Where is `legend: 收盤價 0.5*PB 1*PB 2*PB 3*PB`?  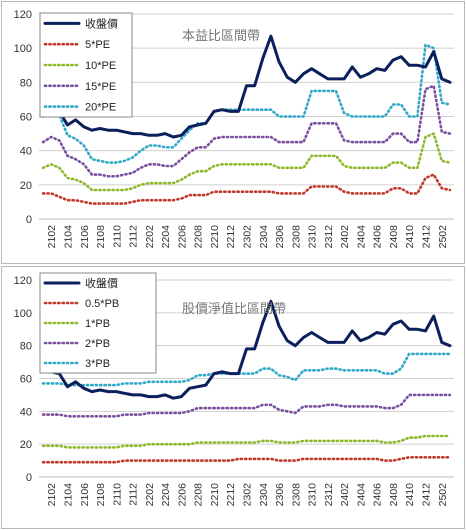 legend: 收盤價 0.5*PB 1*PB 2*PB 3*PB is located at coordinates (98, 323).